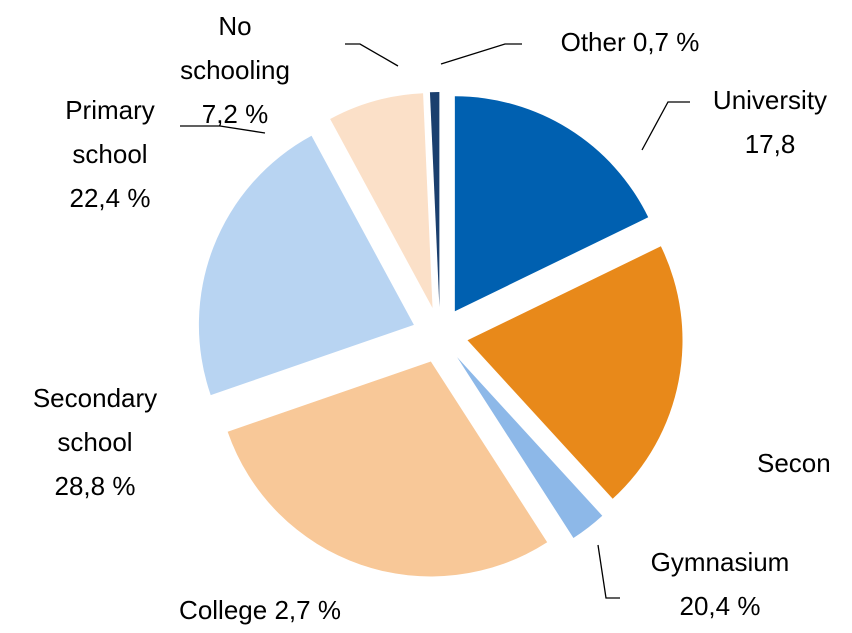  I want to click on annotation: Secon, so click(794, 463).